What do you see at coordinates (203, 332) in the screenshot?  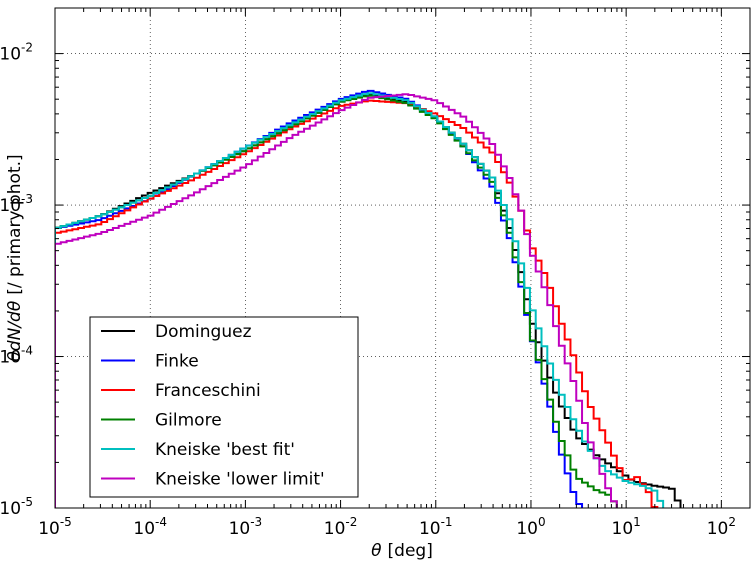 I see `legend-label: Dominguez` at bounding box center [203, 332].